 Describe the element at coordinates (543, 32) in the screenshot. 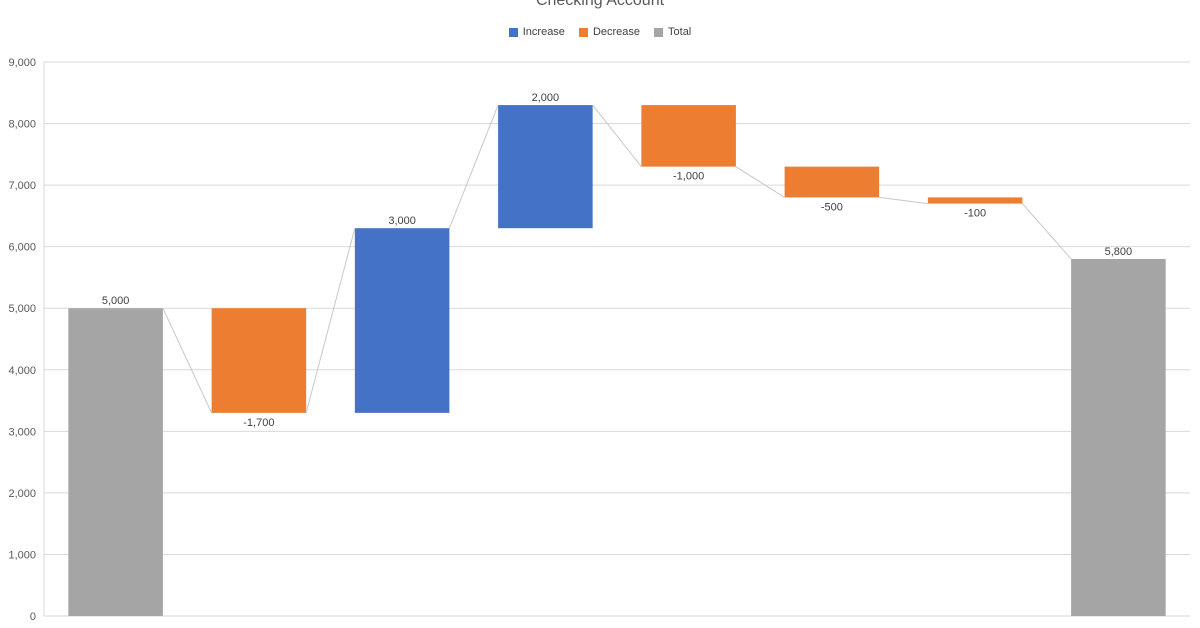

I see `legend-label-increase: Increase` at that location.